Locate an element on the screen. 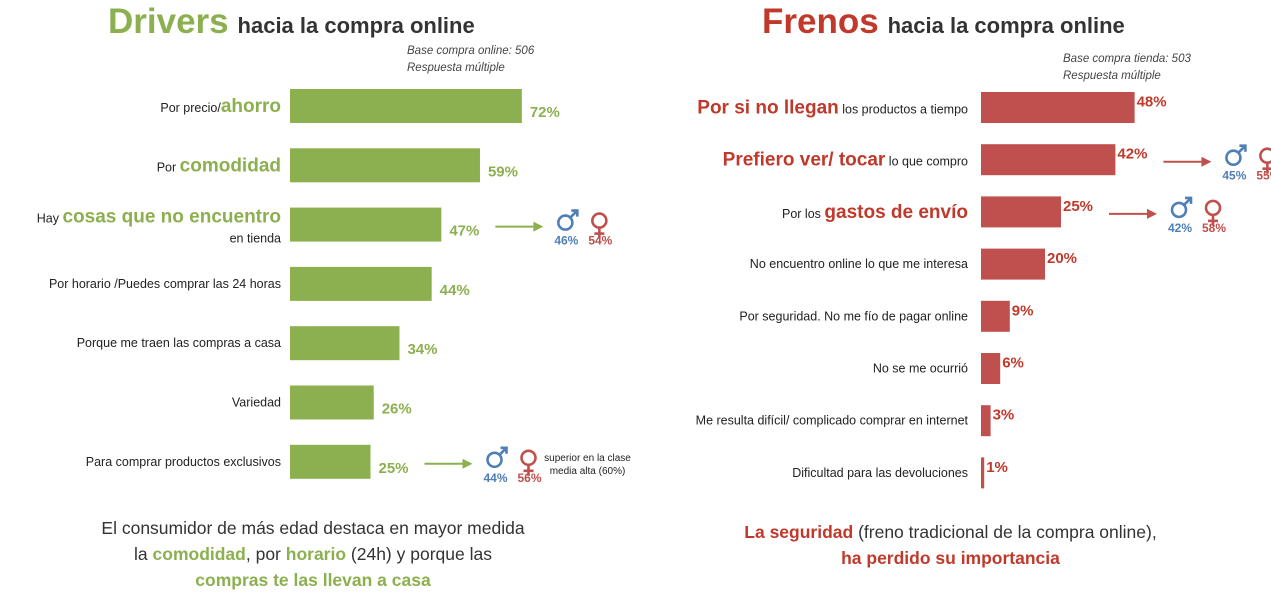  drivers-category-label: Porque me traen las compras a casa is located at coordinates (179, 343).